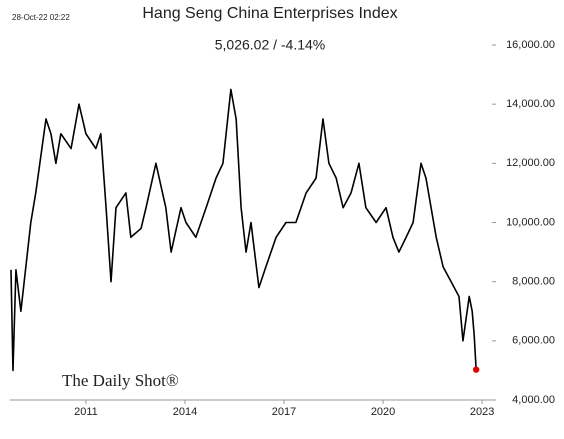 The width and height of the screenshot is (564, 439). Describe the element at coordinates (476, 369) in the screenshot. I see `end-marker` at that location.